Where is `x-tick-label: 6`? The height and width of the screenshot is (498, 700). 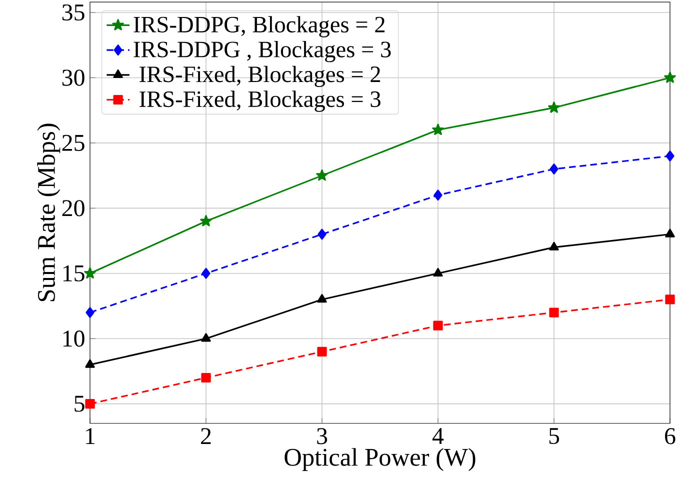
x-tick-label: 6 is located at coordinates (670, 436).